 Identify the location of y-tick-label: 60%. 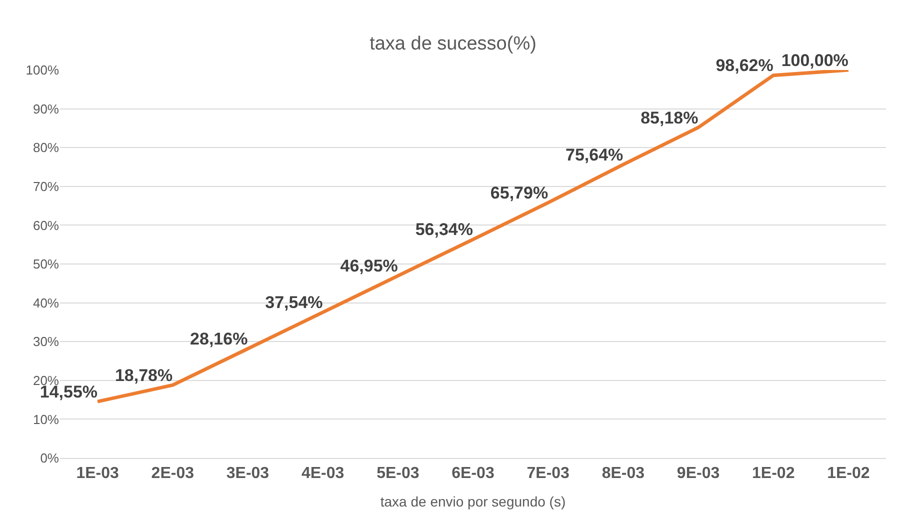
(46, 225).